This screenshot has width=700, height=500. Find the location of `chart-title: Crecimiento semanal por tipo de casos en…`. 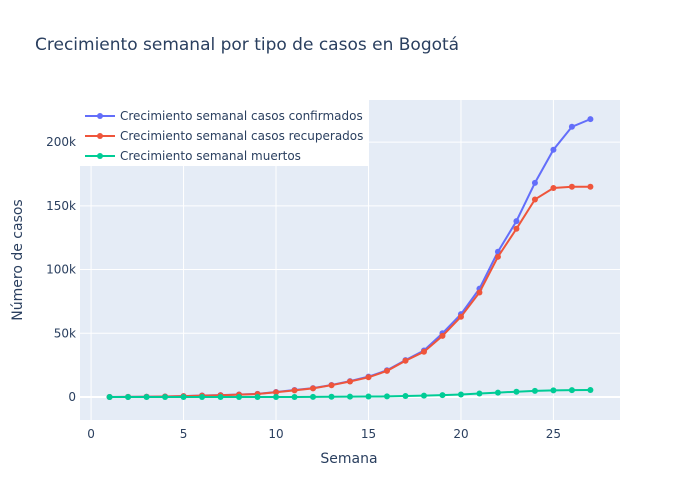

chart-title: Crecimiento semanal por tipo de casos en… is located at coordinates (247, 45).